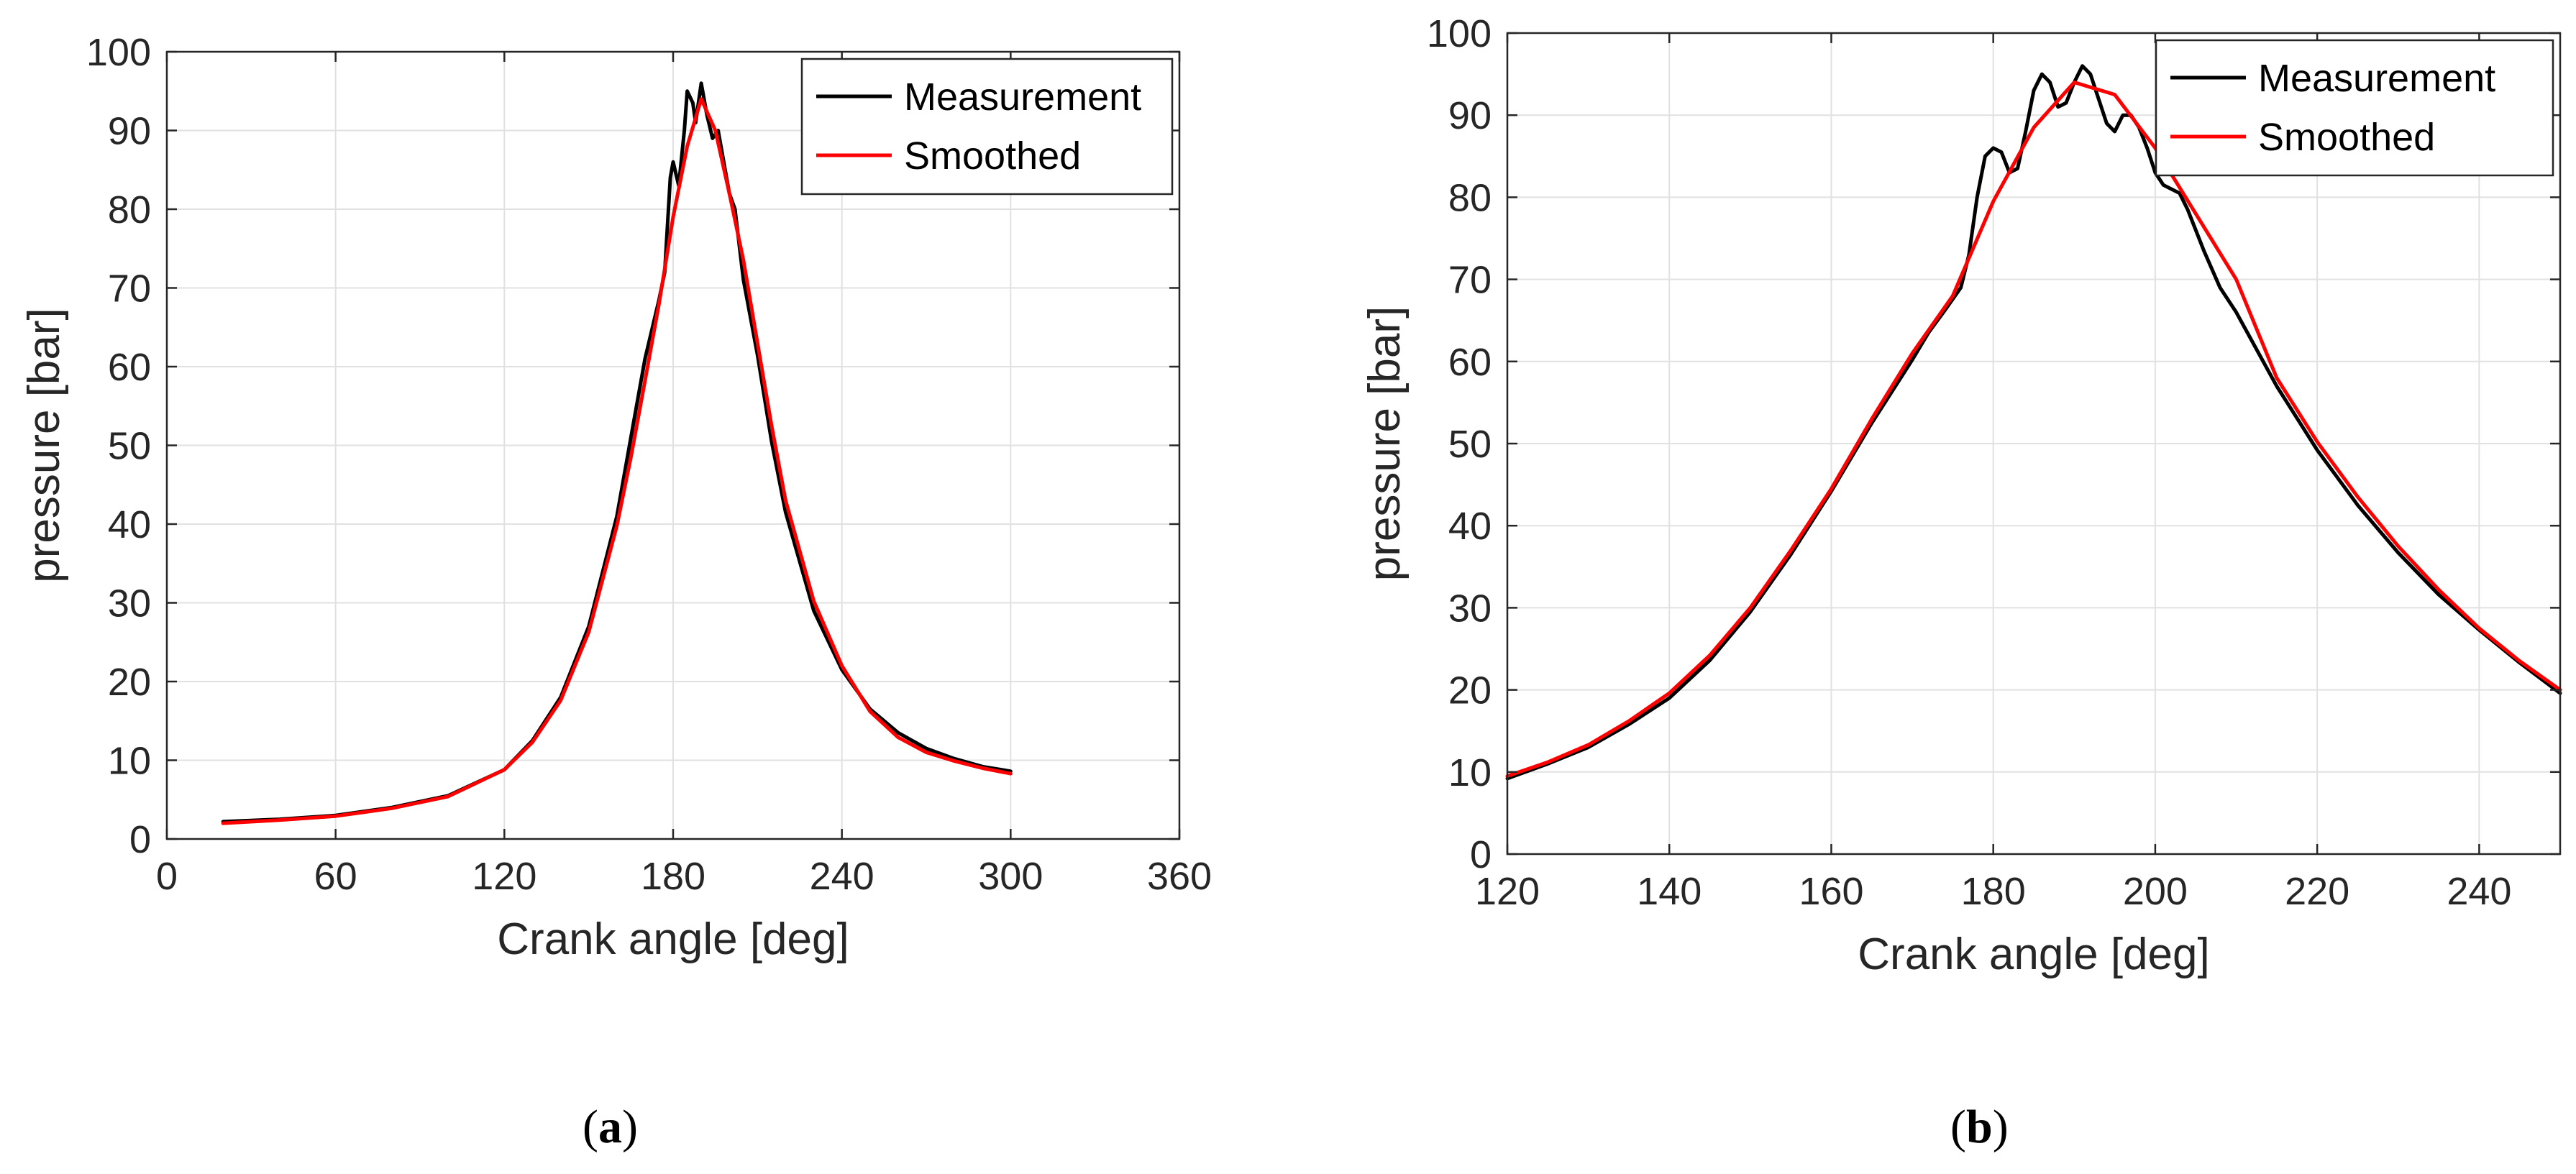 The height and width of the screenshot is (1174, 2576). Describe the element at coordinates (335, 876) in the screenshot. I see `x-tick-label: 60` at that location.